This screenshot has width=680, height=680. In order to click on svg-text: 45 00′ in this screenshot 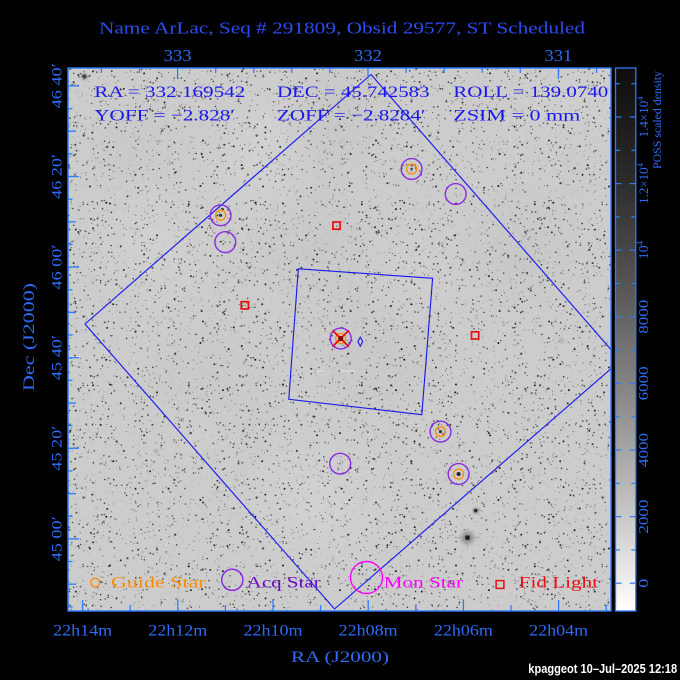, I will do `click(58, 538)`.